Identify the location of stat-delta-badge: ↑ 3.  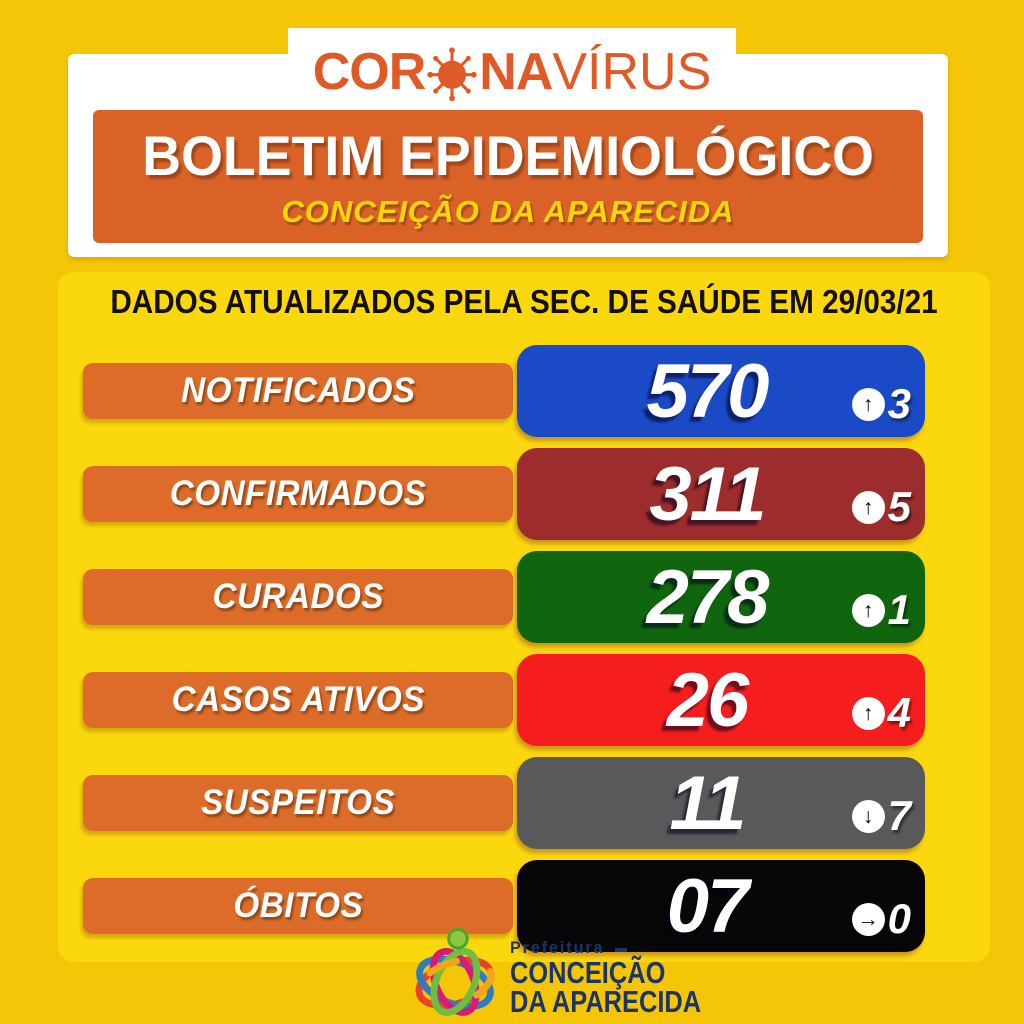
(881, 403).